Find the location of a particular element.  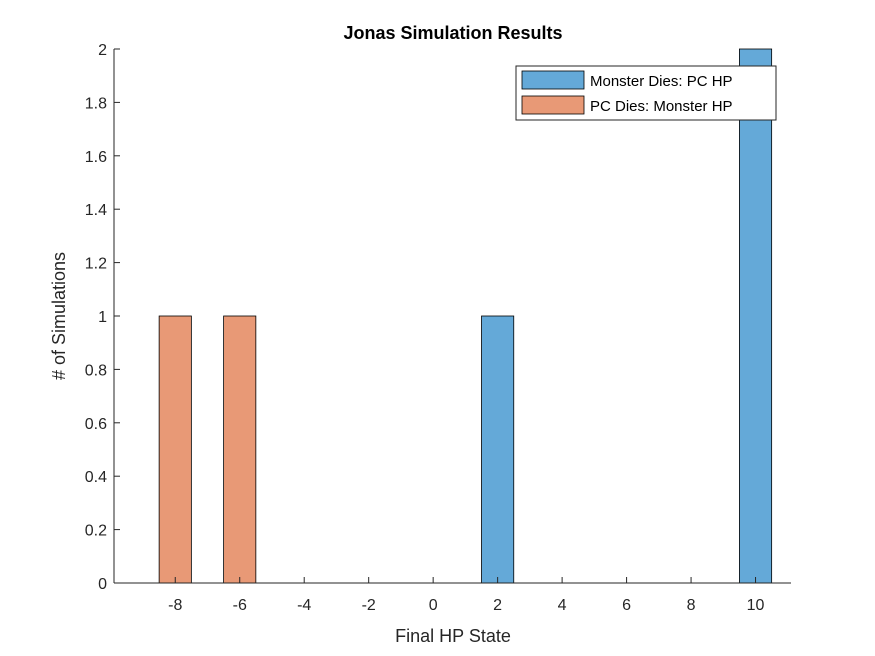

y-tick-label: 1.6 is located at coordinates (96, 157).